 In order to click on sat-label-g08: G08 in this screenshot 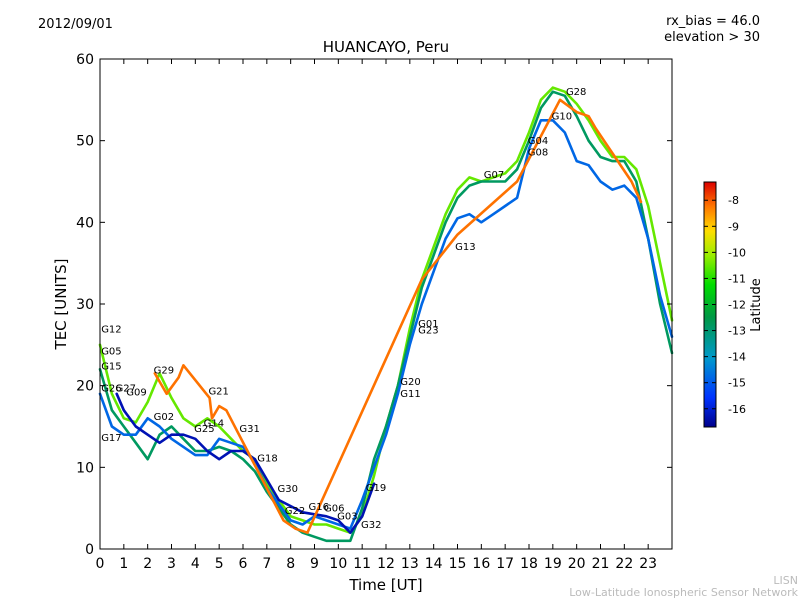, I will do `click(538, 152)`.